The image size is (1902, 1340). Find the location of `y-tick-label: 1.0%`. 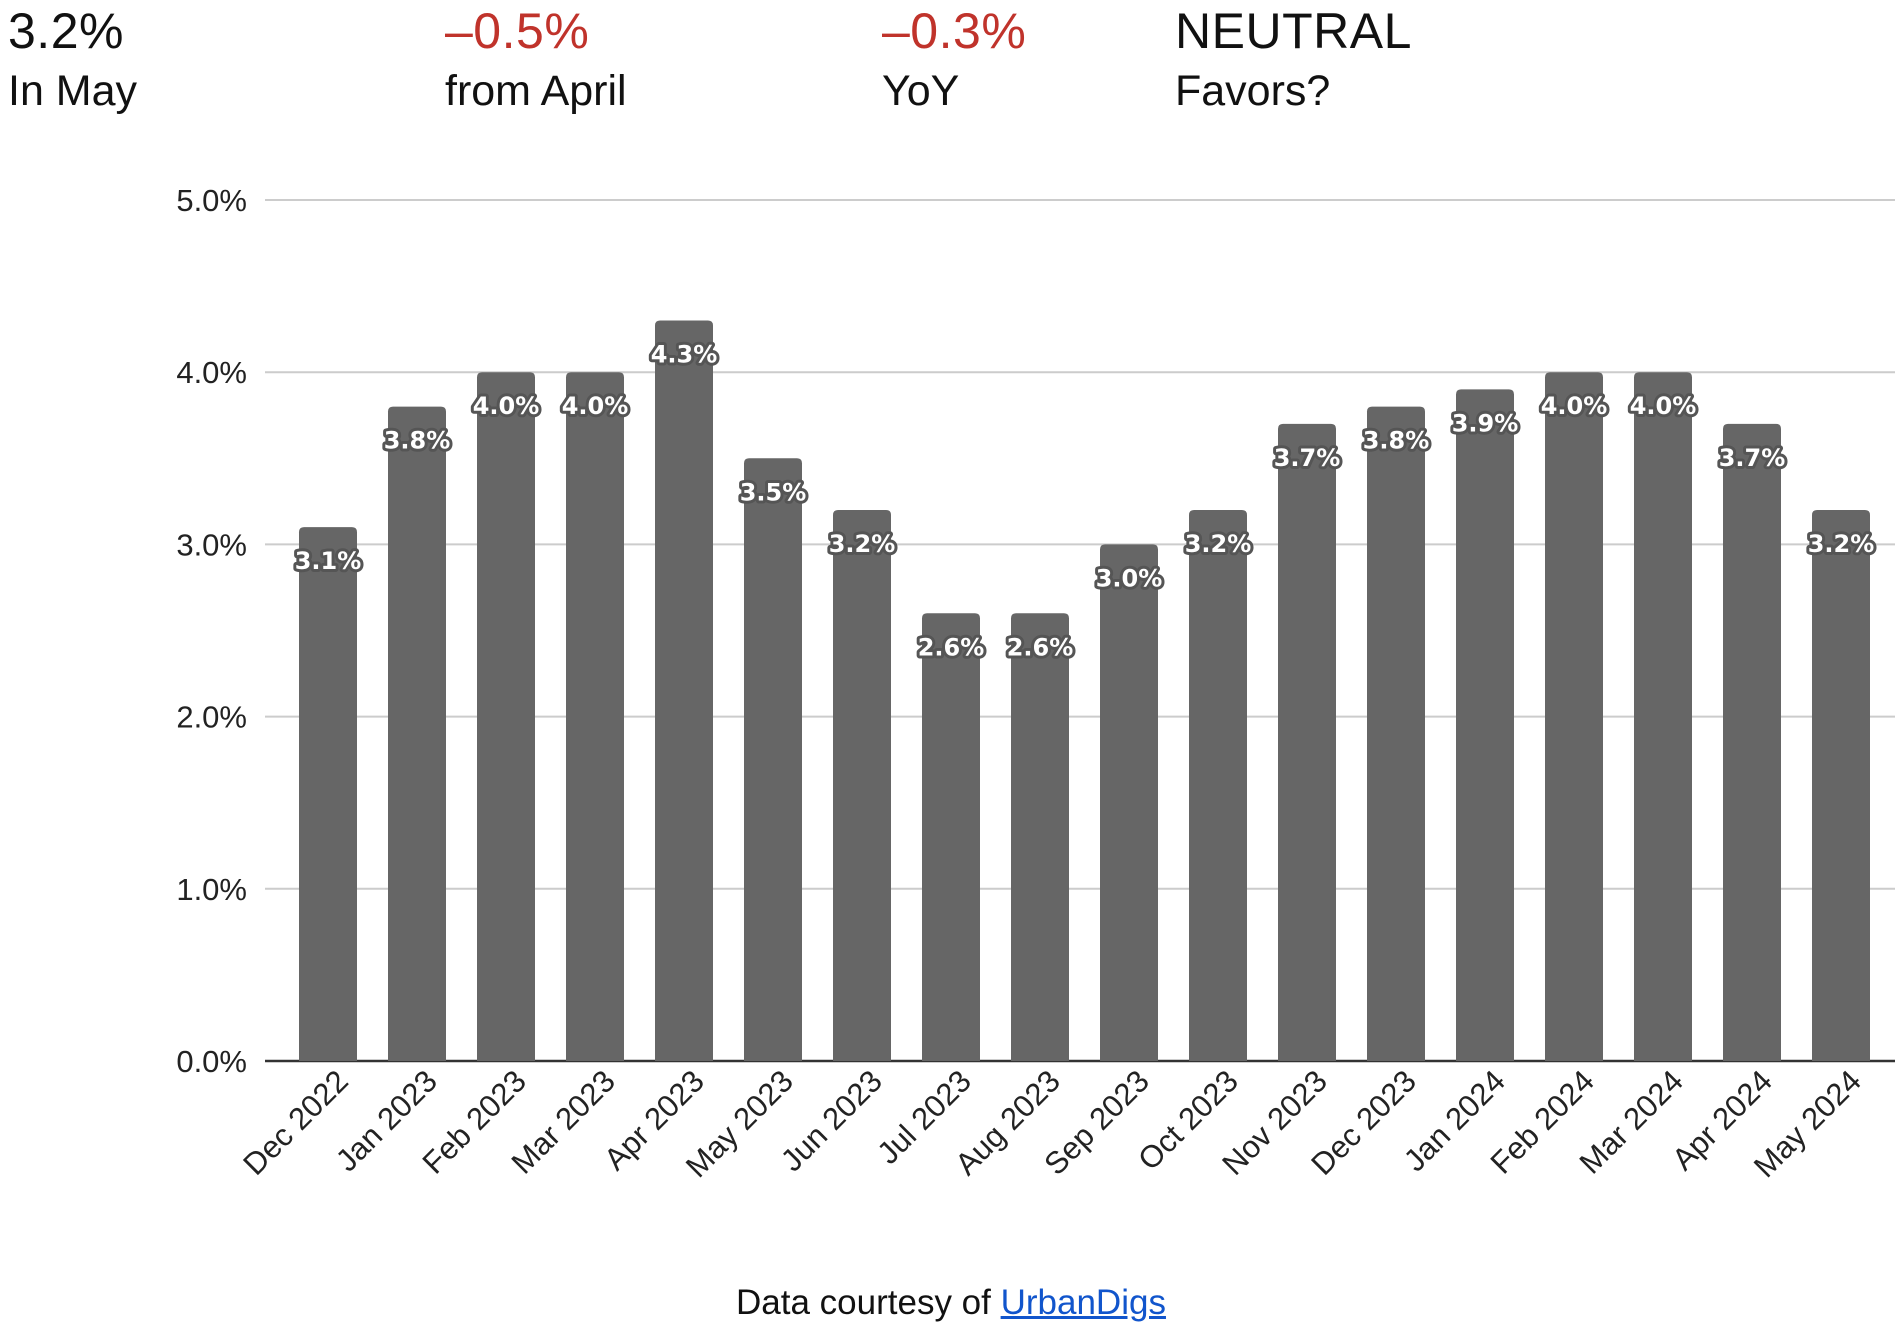

y-tick-label: 1.0% is located at coordinates (211, 889).